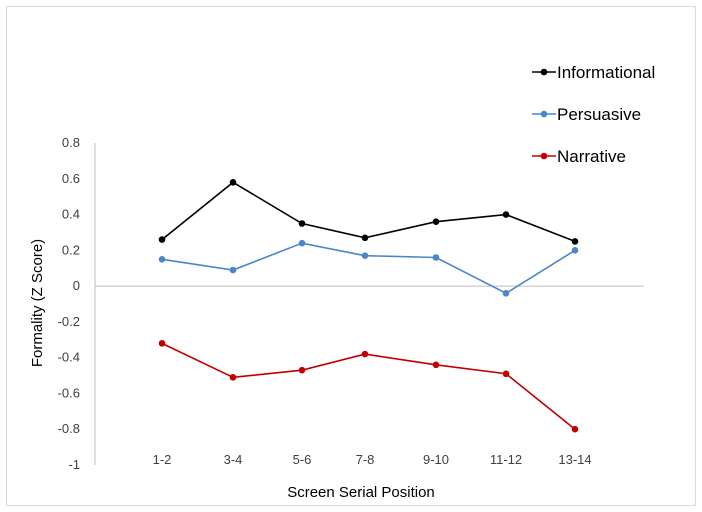 The height and width of the screenshot is (512, 702). I want to click on y-tick-label: -0.8, so click(69, 428).